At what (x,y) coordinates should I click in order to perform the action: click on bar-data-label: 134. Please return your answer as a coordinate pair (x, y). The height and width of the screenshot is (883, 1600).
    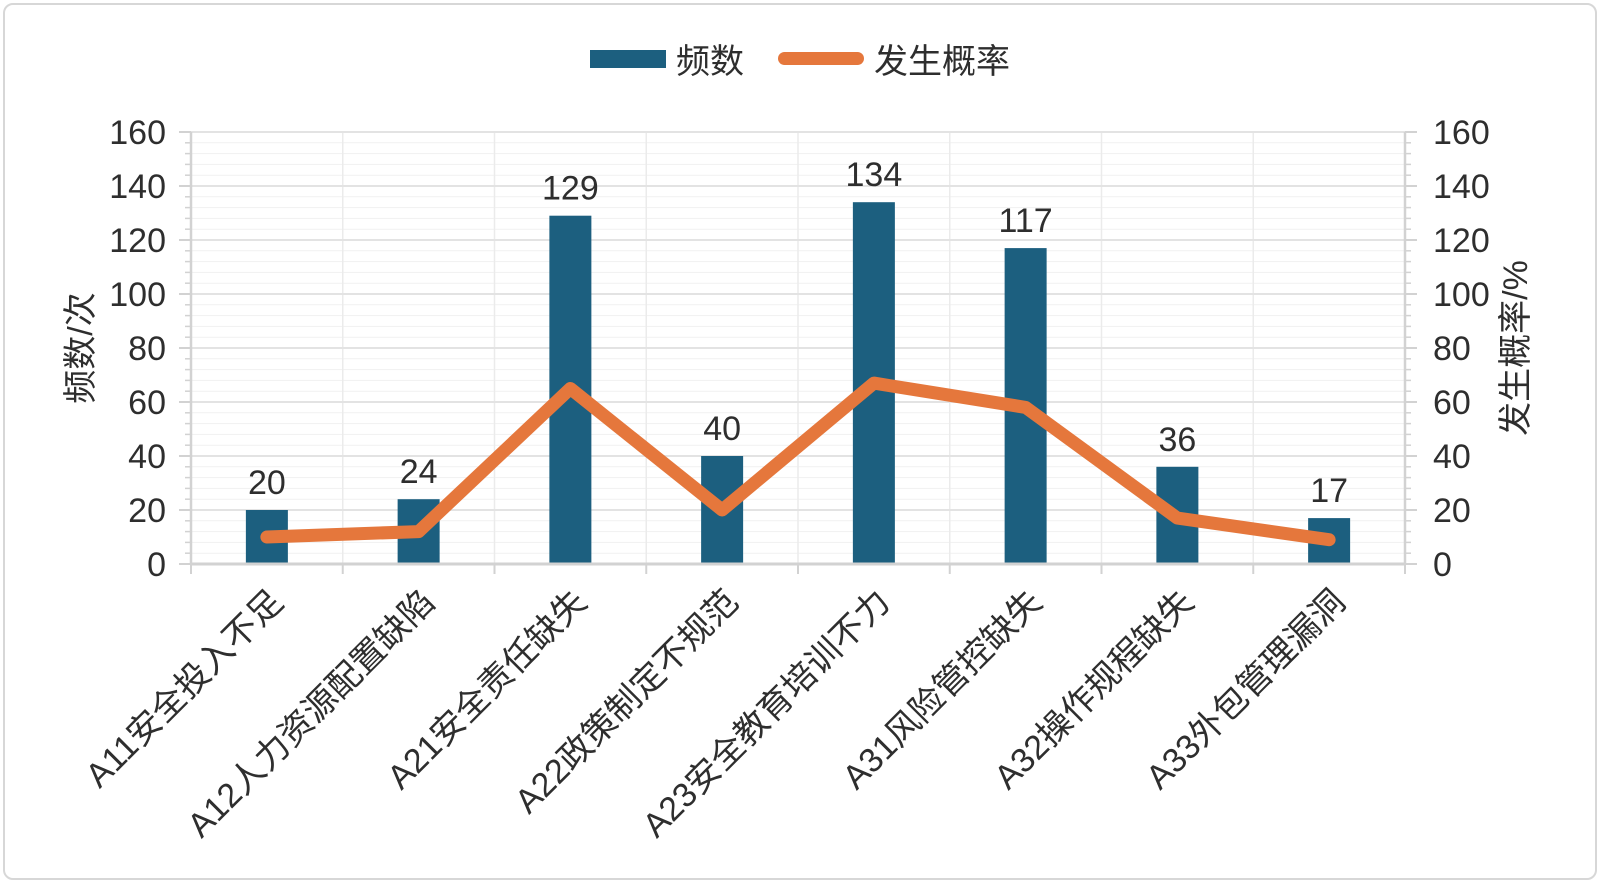
    Looking at the image, I should click on (874, 175).